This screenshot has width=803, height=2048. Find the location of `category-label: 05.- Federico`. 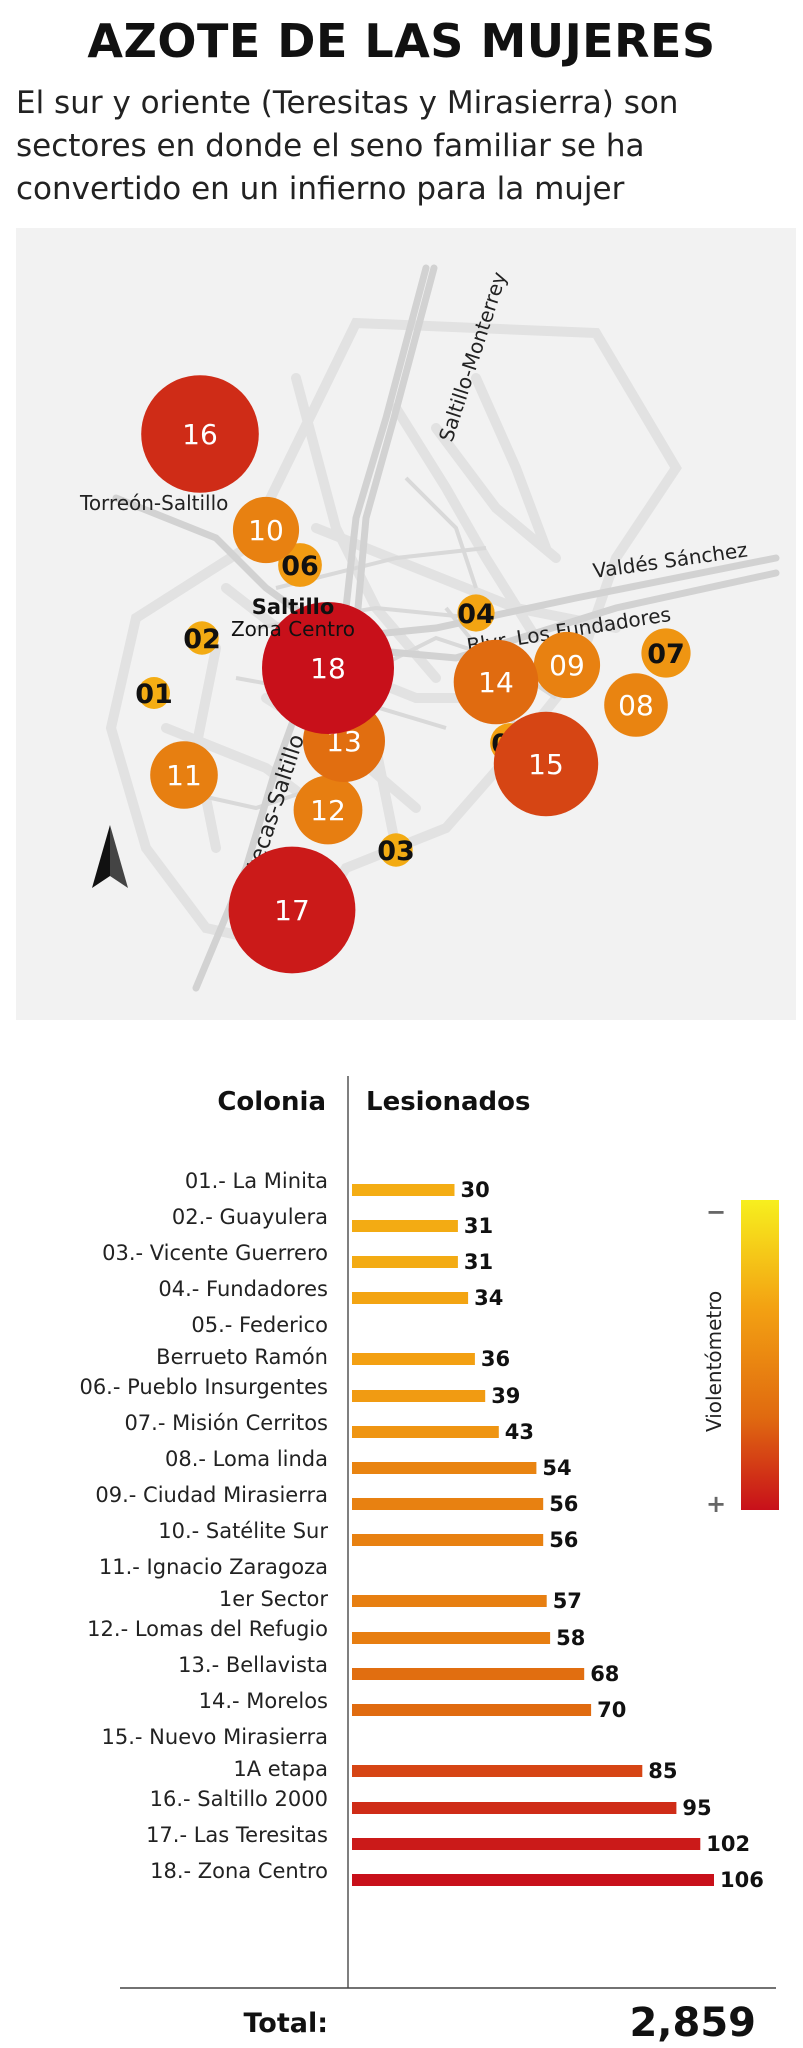

category-label: 05.- Federico is located at coordinates (259, 1325).